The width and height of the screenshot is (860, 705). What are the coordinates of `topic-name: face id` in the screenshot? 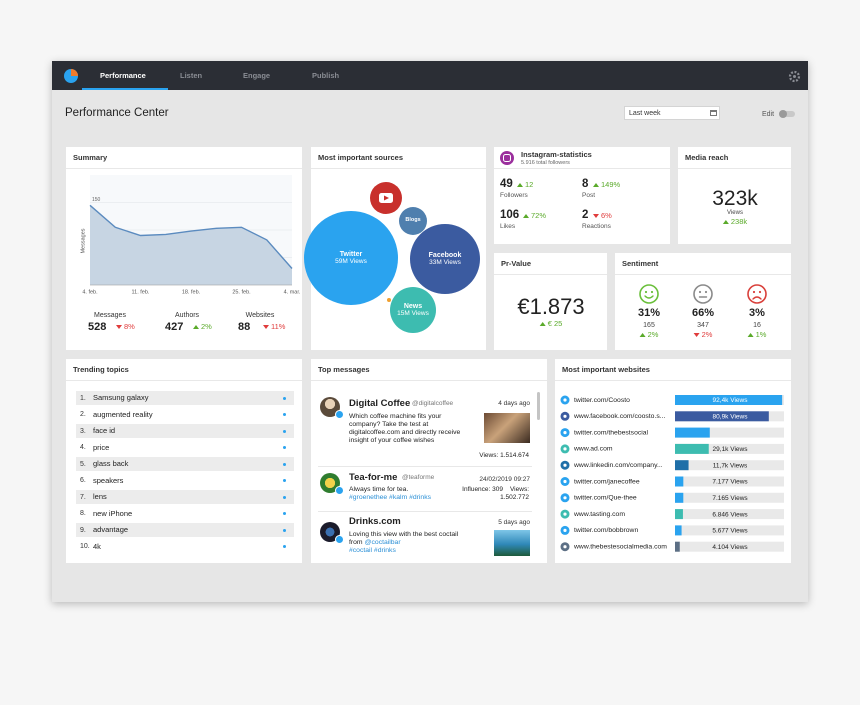 It's located at (104, 431).